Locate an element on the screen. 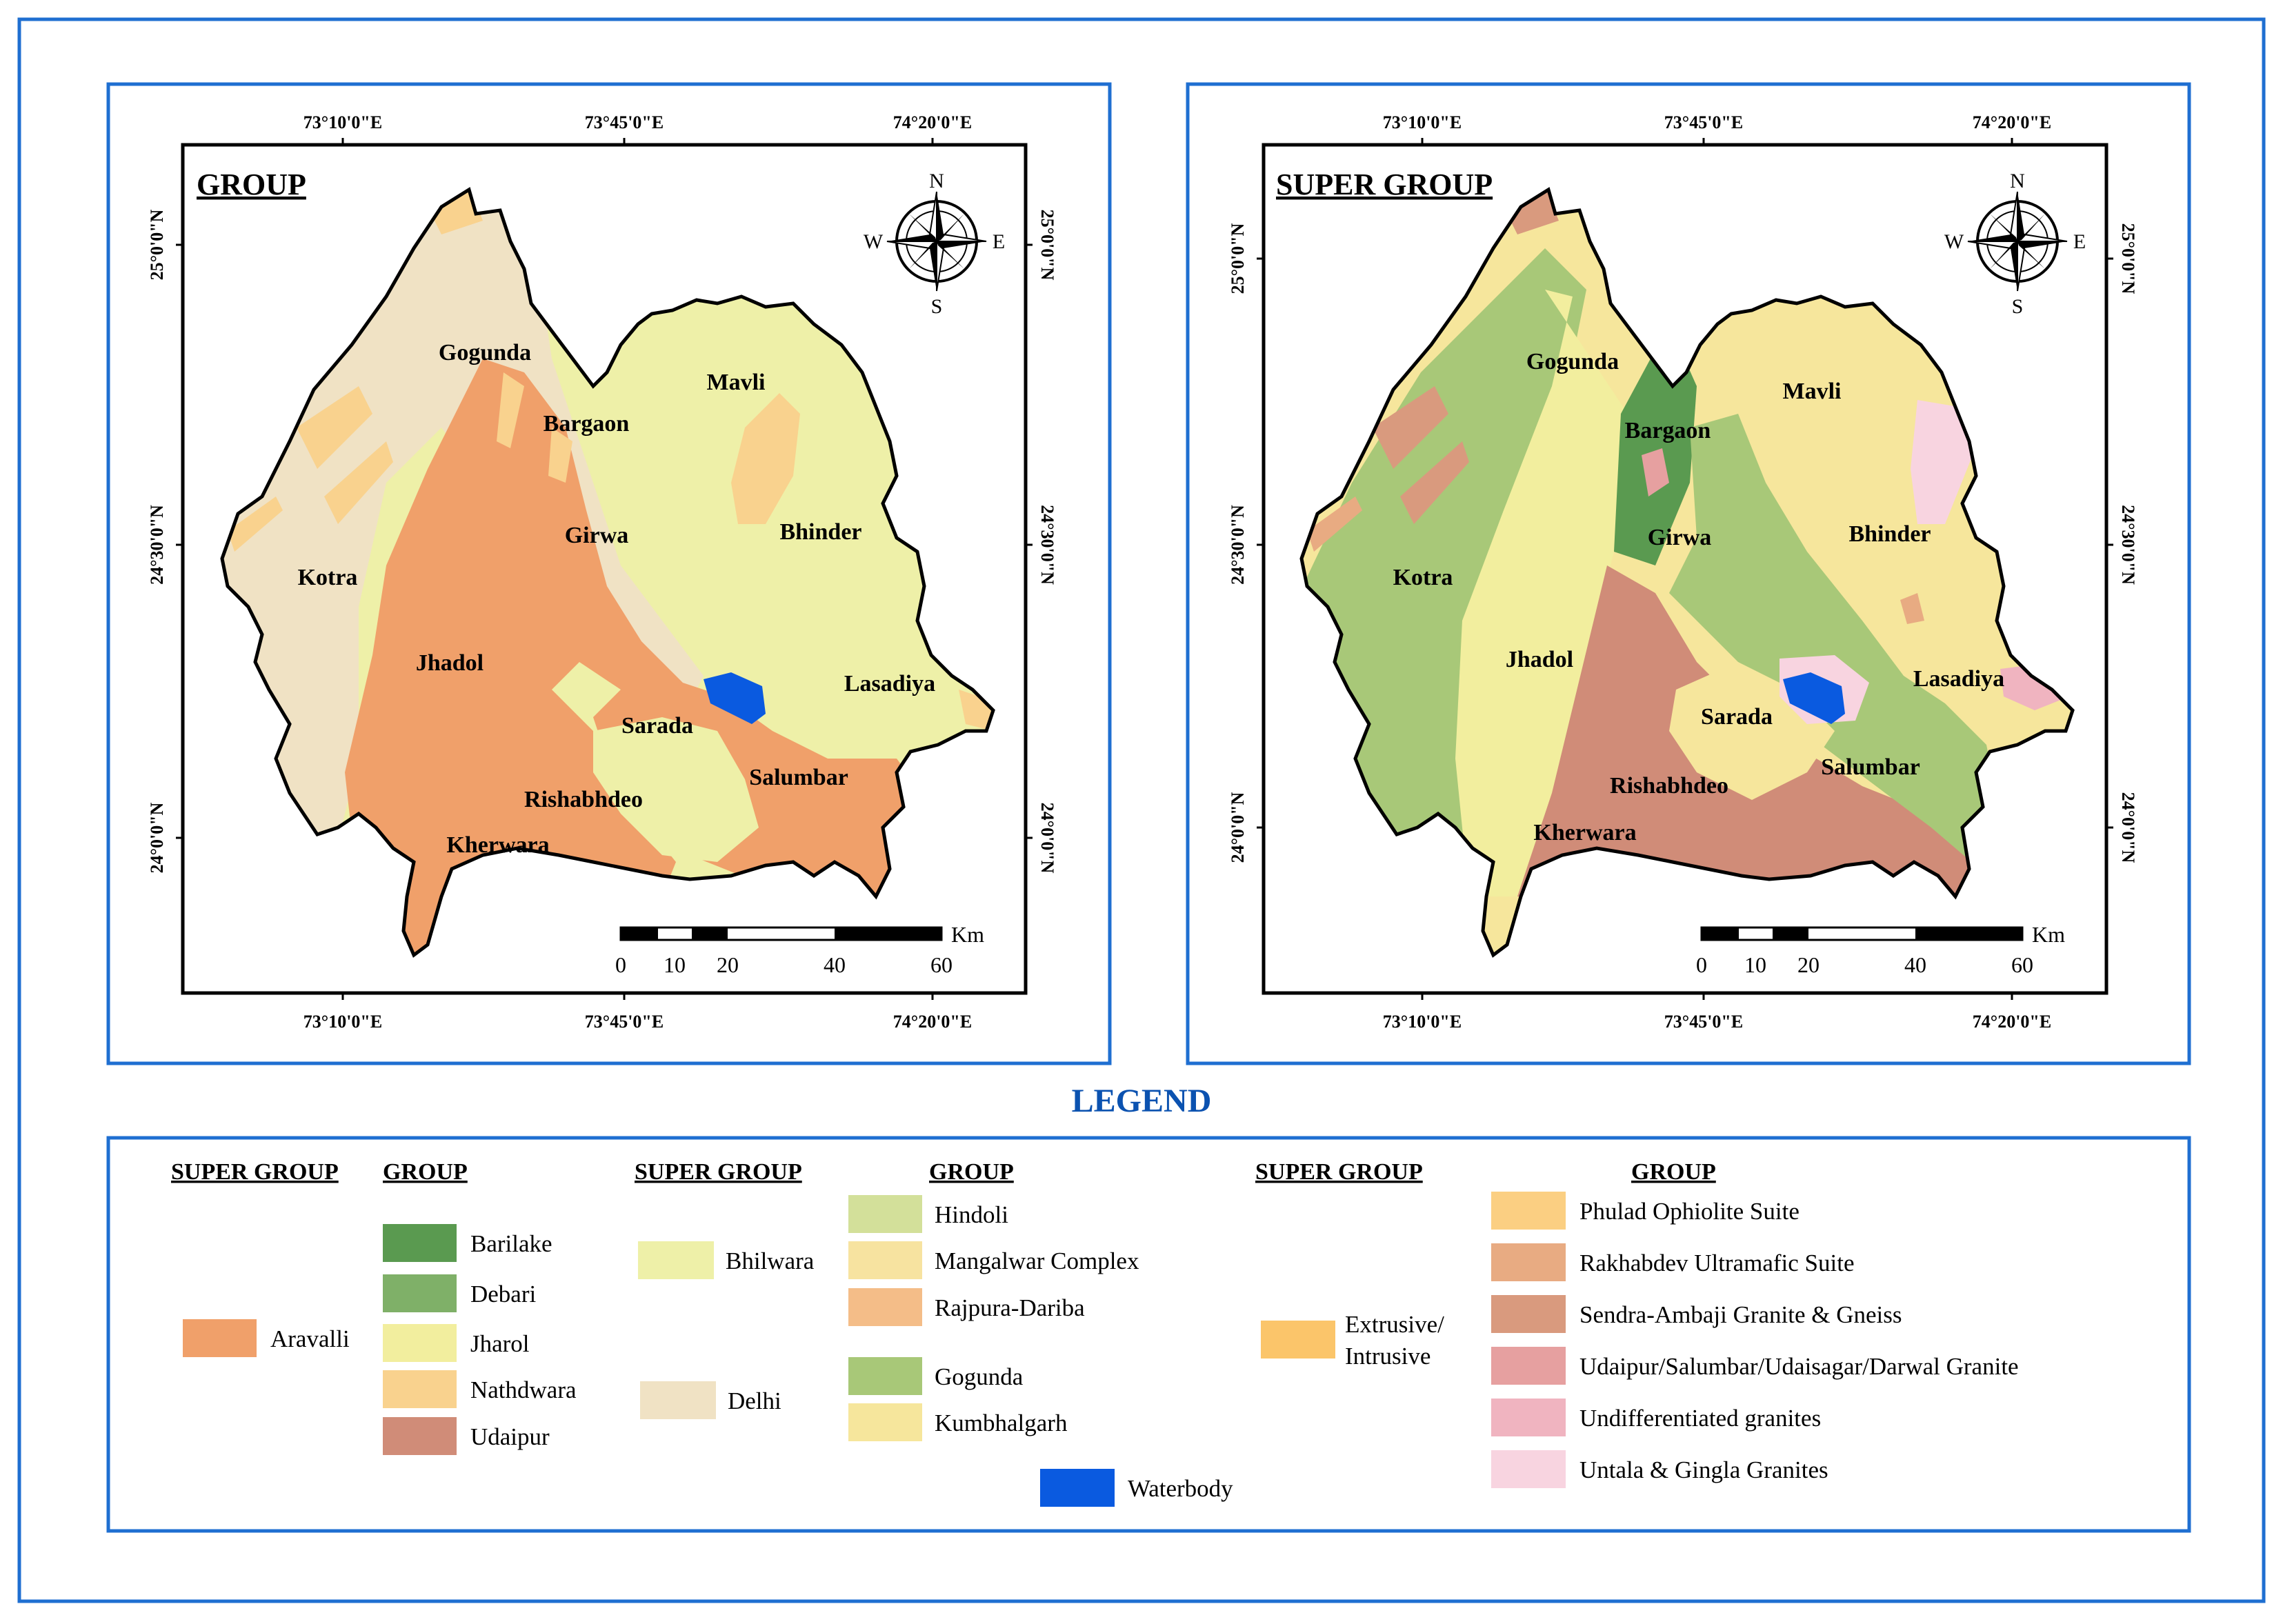 The image size is (2283, 1624). legend-bhilwara: Bhilwara is located at coordinates (770, 1260).